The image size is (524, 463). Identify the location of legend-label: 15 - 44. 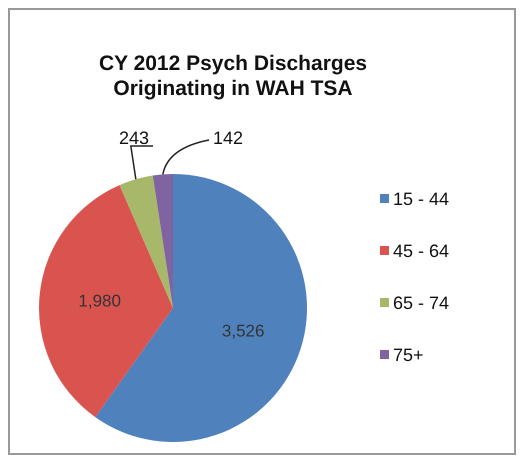
(421, 199).